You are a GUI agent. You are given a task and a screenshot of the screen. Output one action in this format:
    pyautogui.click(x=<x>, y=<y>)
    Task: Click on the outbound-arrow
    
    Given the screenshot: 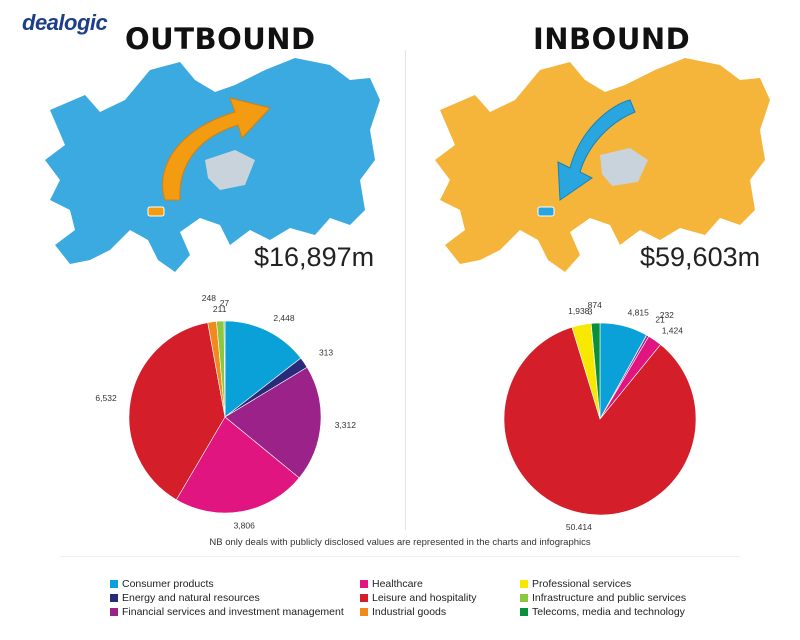 What is the action you would take?
    pyautogui.click(x=216, y=149)
    